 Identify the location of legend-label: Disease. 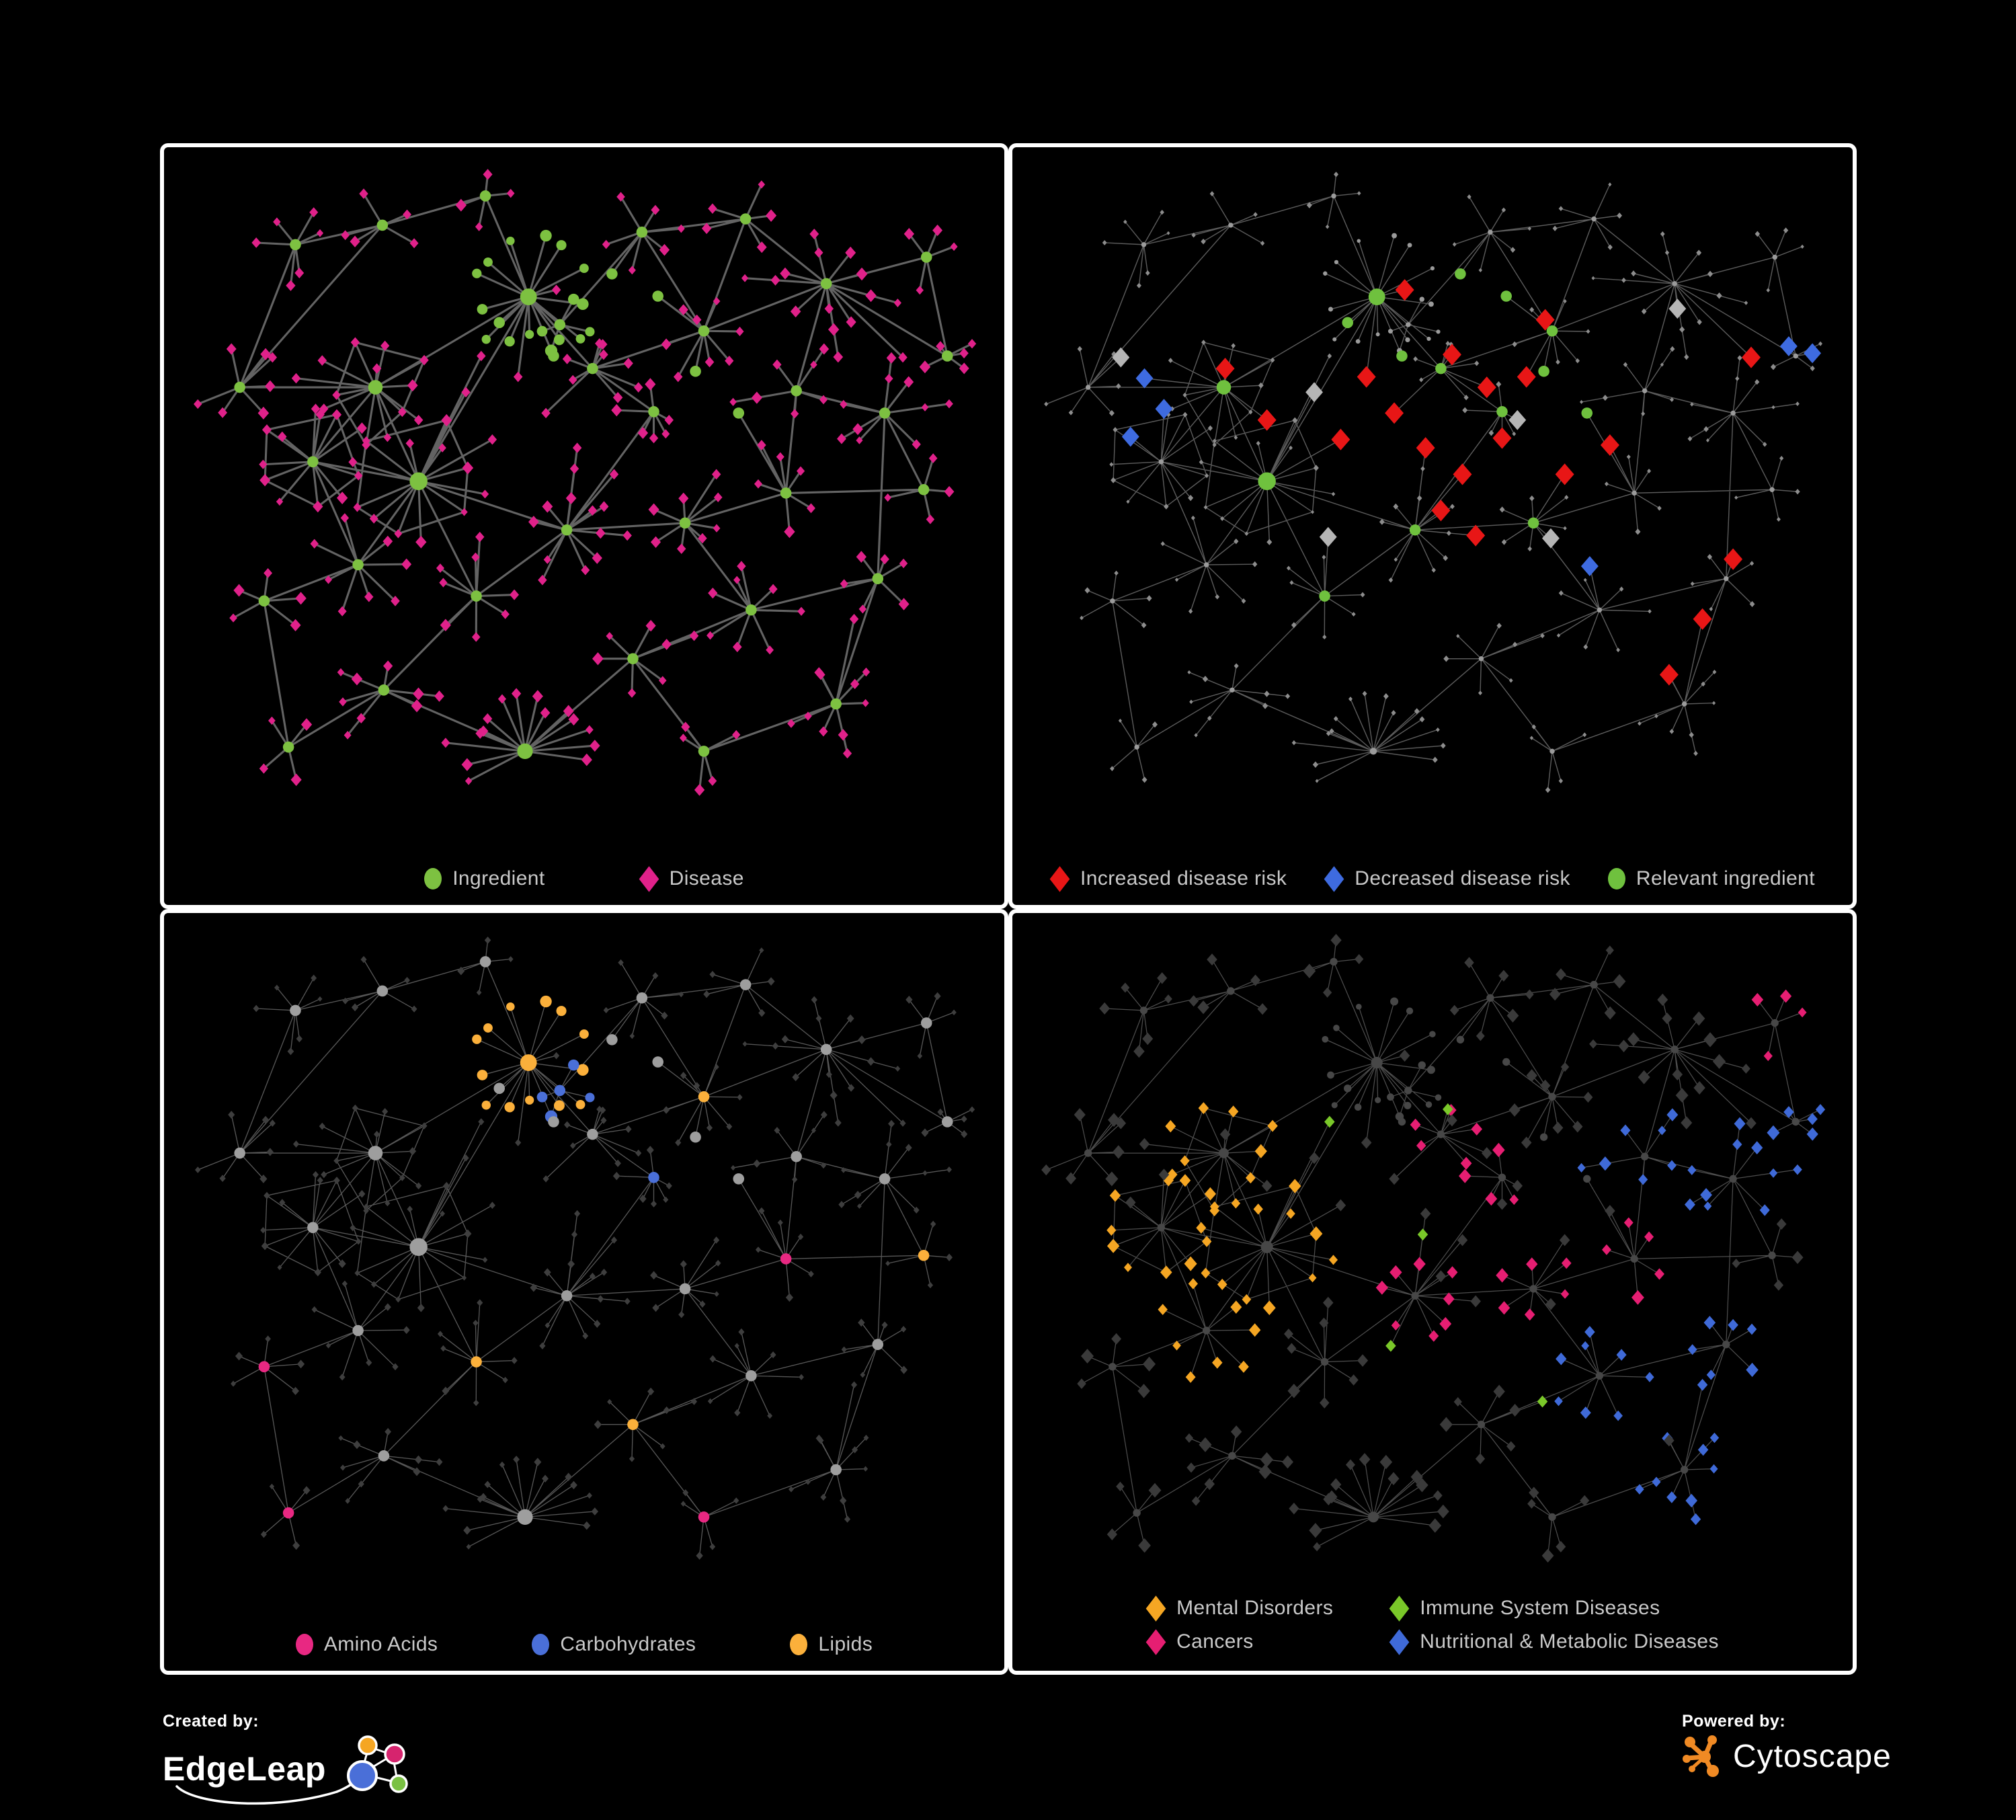
(706, 878).